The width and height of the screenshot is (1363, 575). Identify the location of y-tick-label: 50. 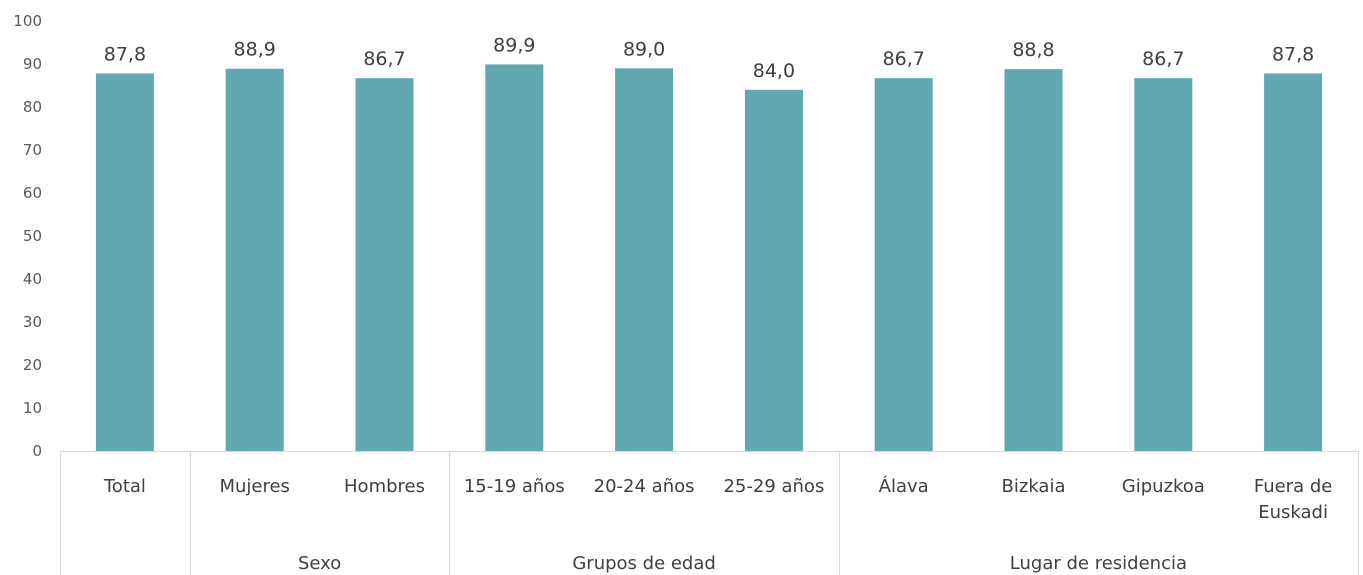
(32, 236).